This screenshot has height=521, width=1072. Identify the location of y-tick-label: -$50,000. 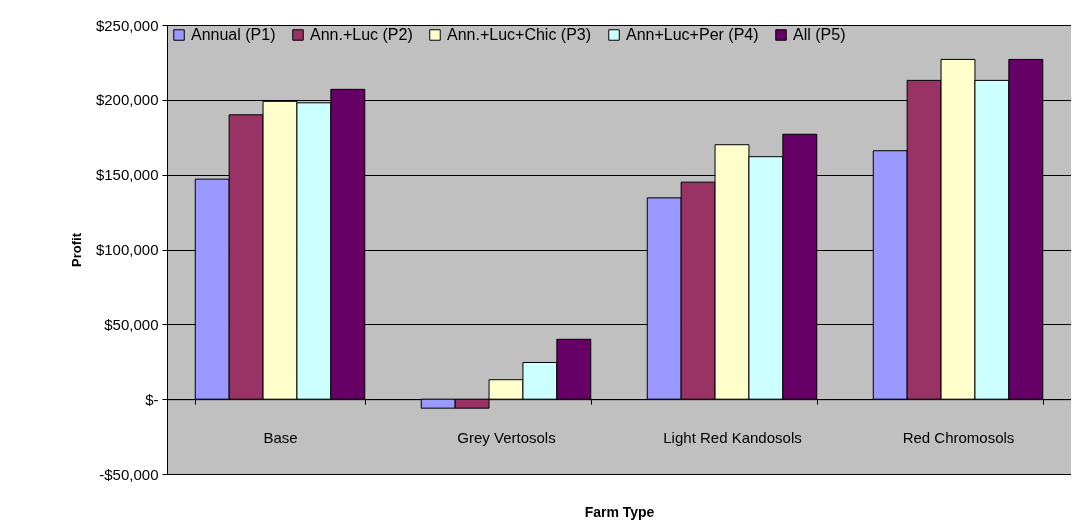
(129, 474).